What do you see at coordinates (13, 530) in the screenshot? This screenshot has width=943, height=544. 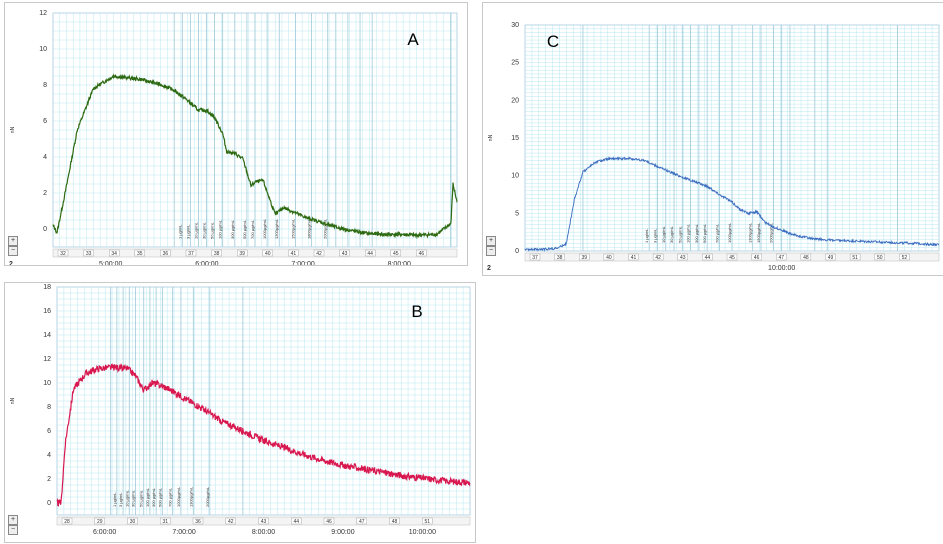 I see `zoom-out-button-b: −` at bounding box center [13, 530].